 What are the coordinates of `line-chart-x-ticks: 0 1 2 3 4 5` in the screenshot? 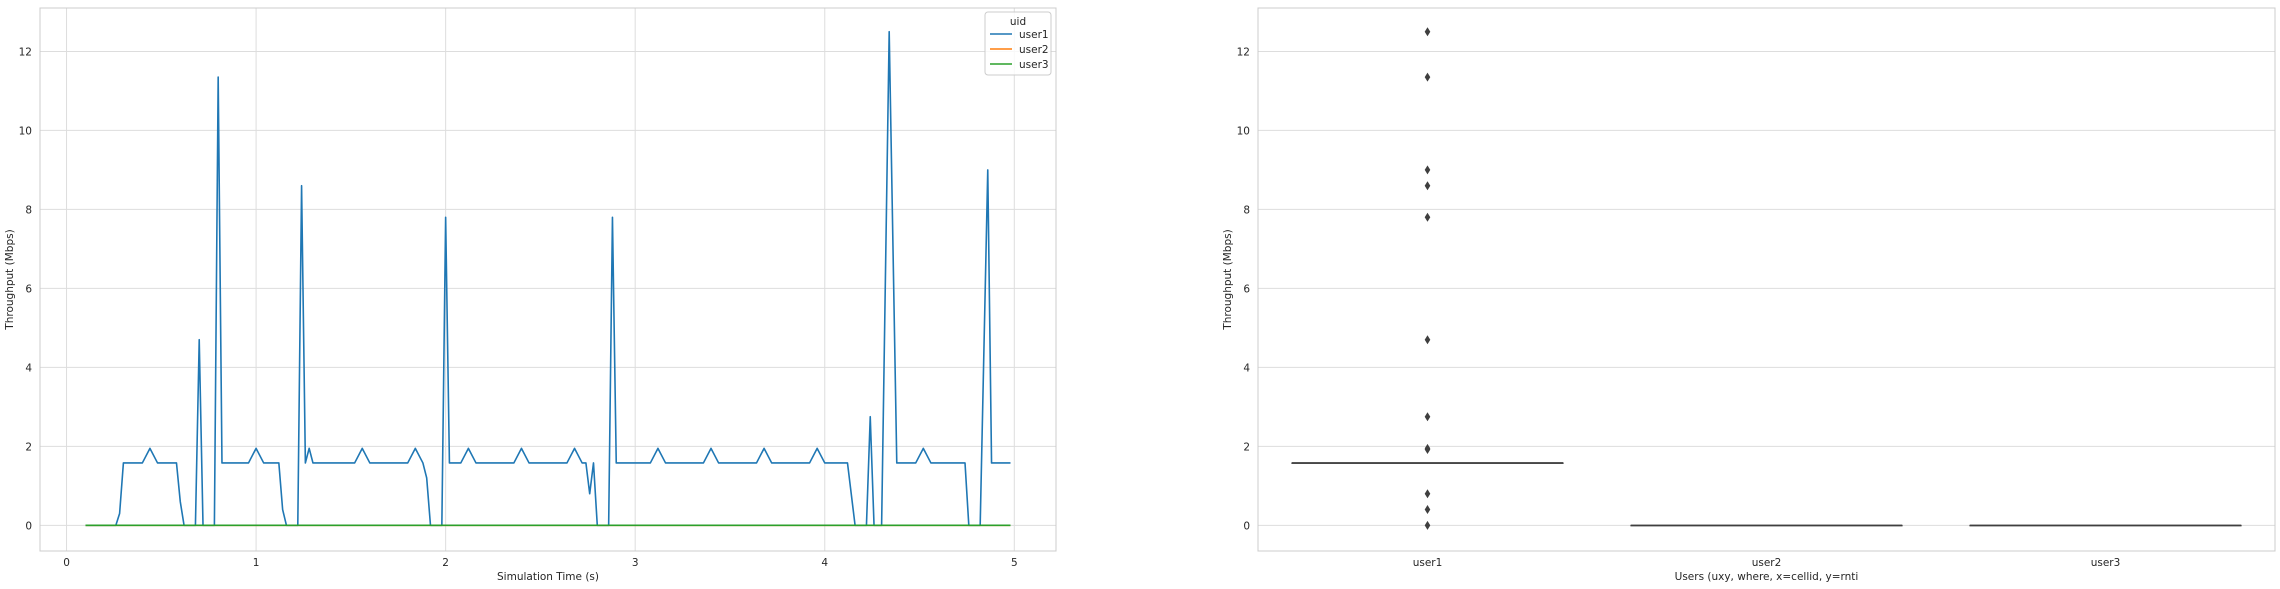 It's located at (540, 563).